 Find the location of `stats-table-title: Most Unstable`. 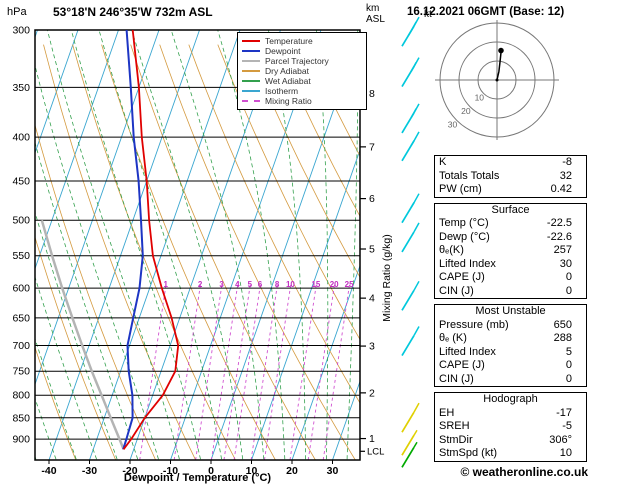

stats-table-title: Most Unstable is located at coordinates (510, 311).